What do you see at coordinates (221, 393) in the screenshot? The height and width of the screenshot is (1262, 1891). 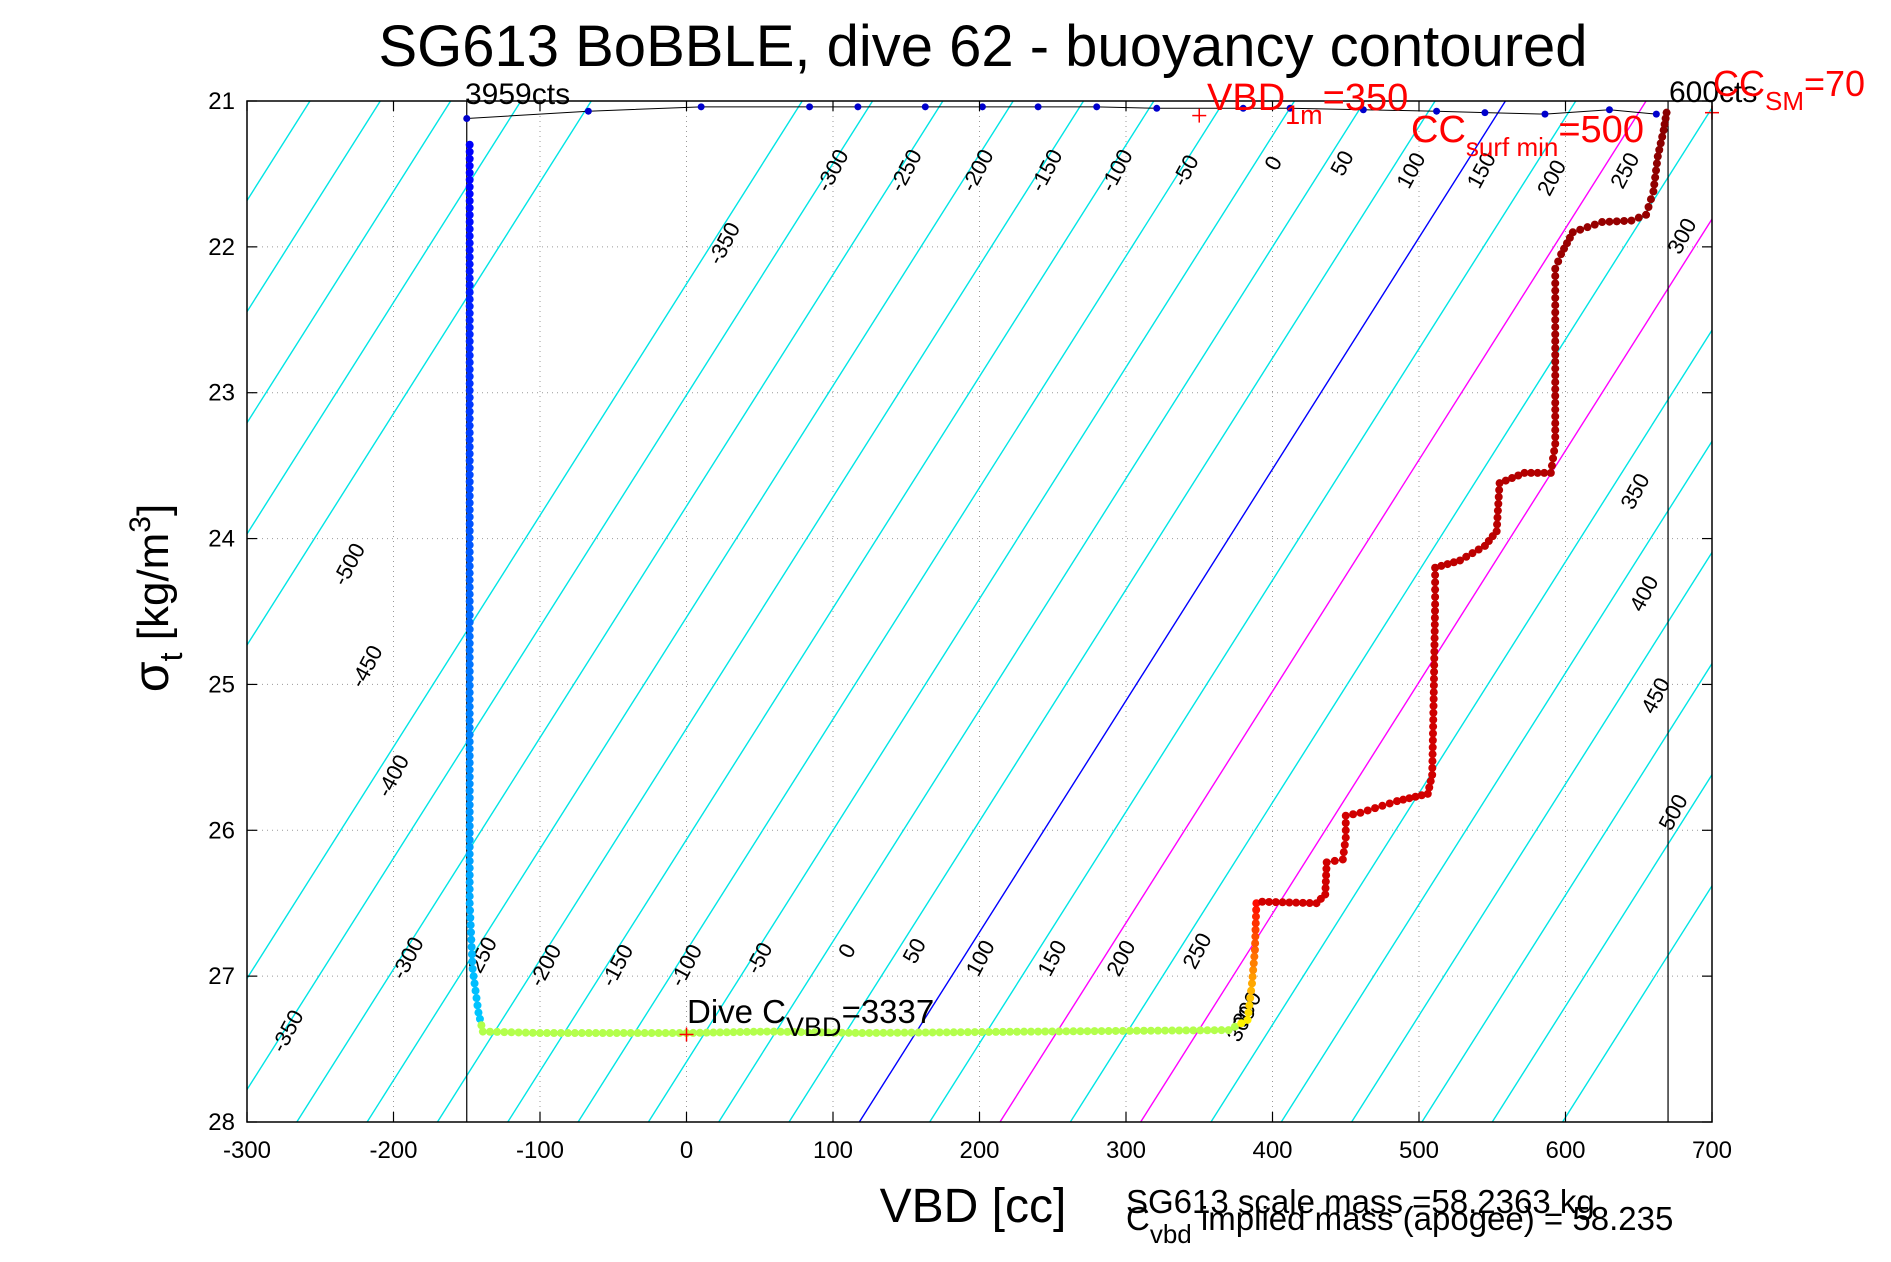 I see `y-tick-label: 23` at bounding box center [221, 393].